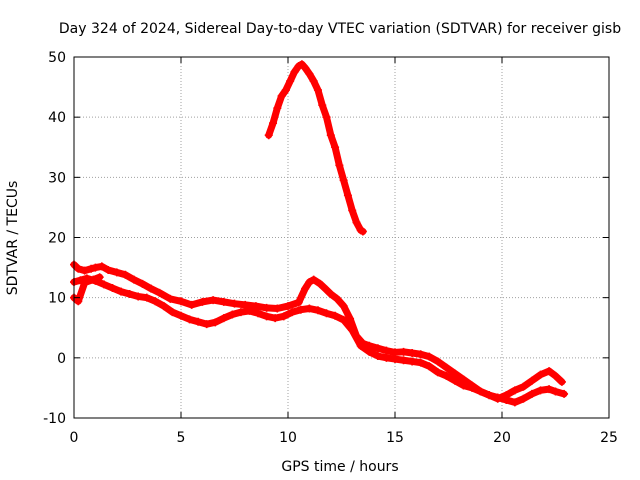  What do you see at coordinates (74, 438) in the screenshot?
I see `x-tick-label: 0` at bounding box center [74, 438].